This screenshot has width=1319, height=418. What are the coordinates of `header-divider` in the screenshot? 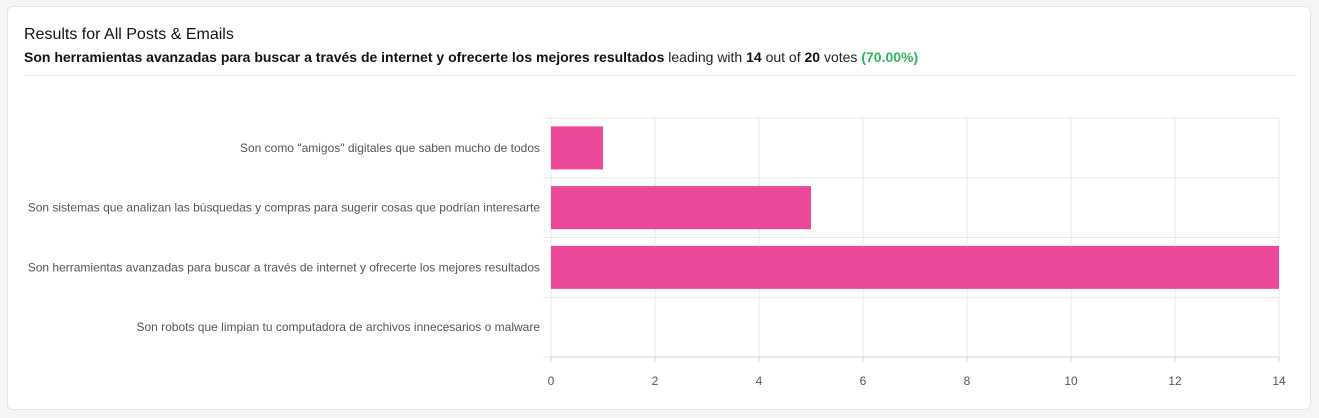 It's located at (660, 75).